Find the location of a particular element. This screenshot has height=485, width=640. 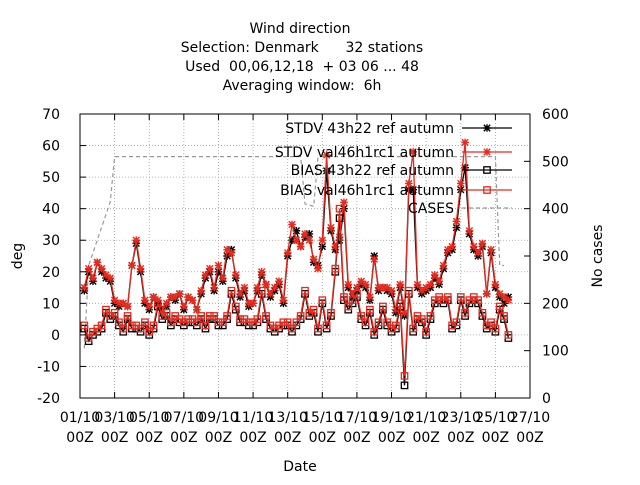

x-tick-label: 15/10 is located at coordinates (322, 418).